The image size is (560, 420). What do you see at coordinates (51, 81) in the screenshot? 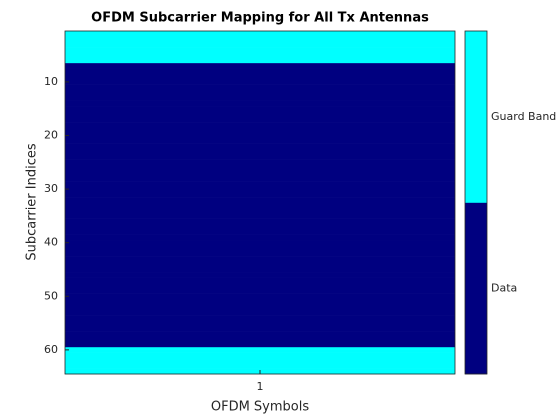
I see `y-tick-label: 10` at bounding box center [51, 81].